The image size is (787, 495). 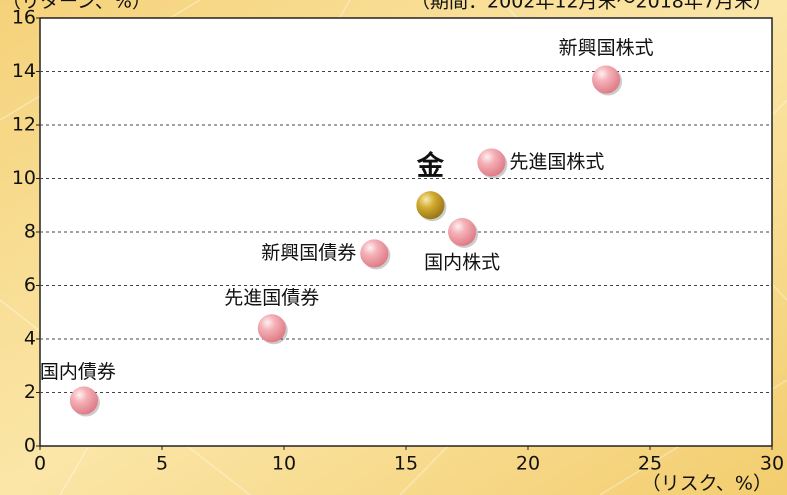 What do you see at coordinates (30, 339) in the screenshot?
I see `y-tick-label: 4` at bounding box center [30, 339].